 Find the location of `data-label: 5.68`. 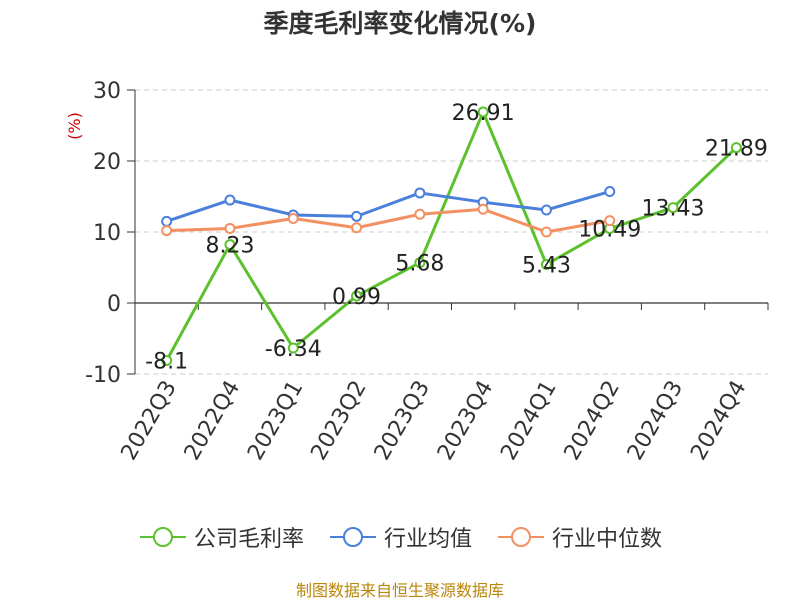

data-label: 5.68 is located at coordinates (419, 264).